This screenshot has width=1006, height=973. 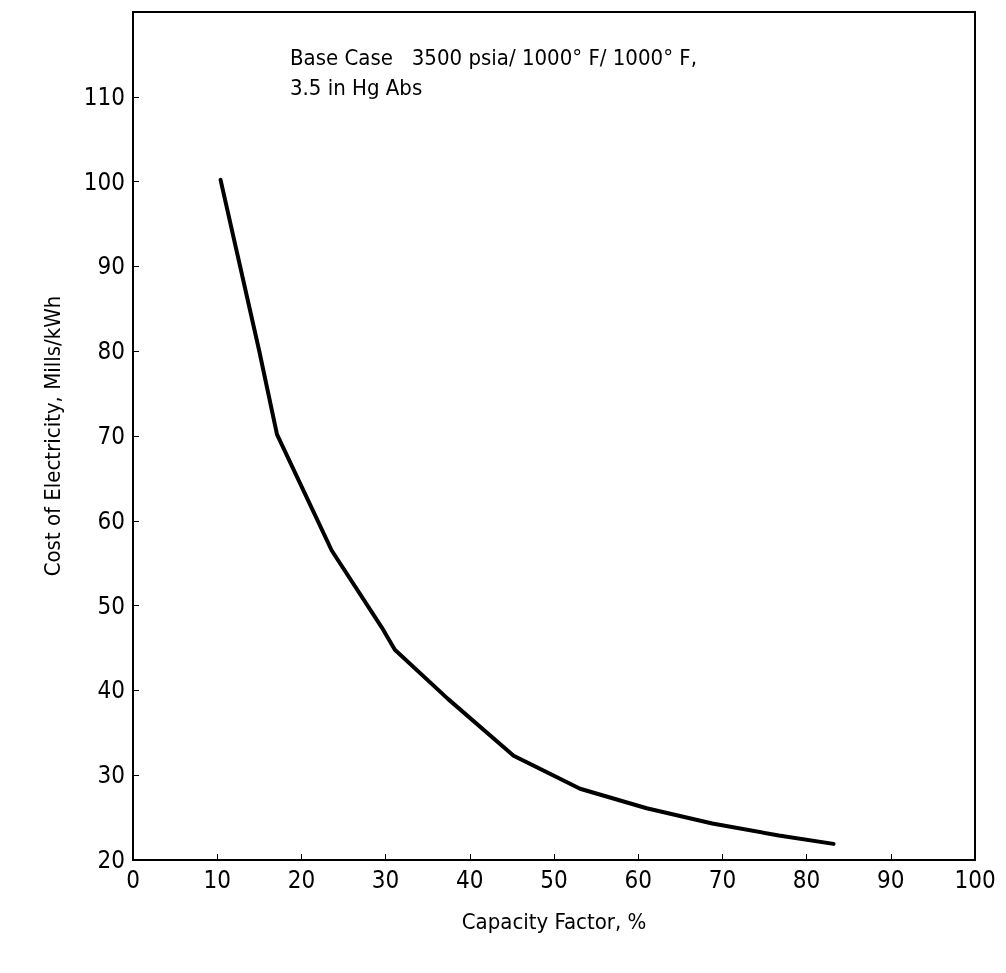 What do you see at coordinates (638, 880) in the screenshot?
I see `x-tick-label: 60` at bounding box center [638, 880].